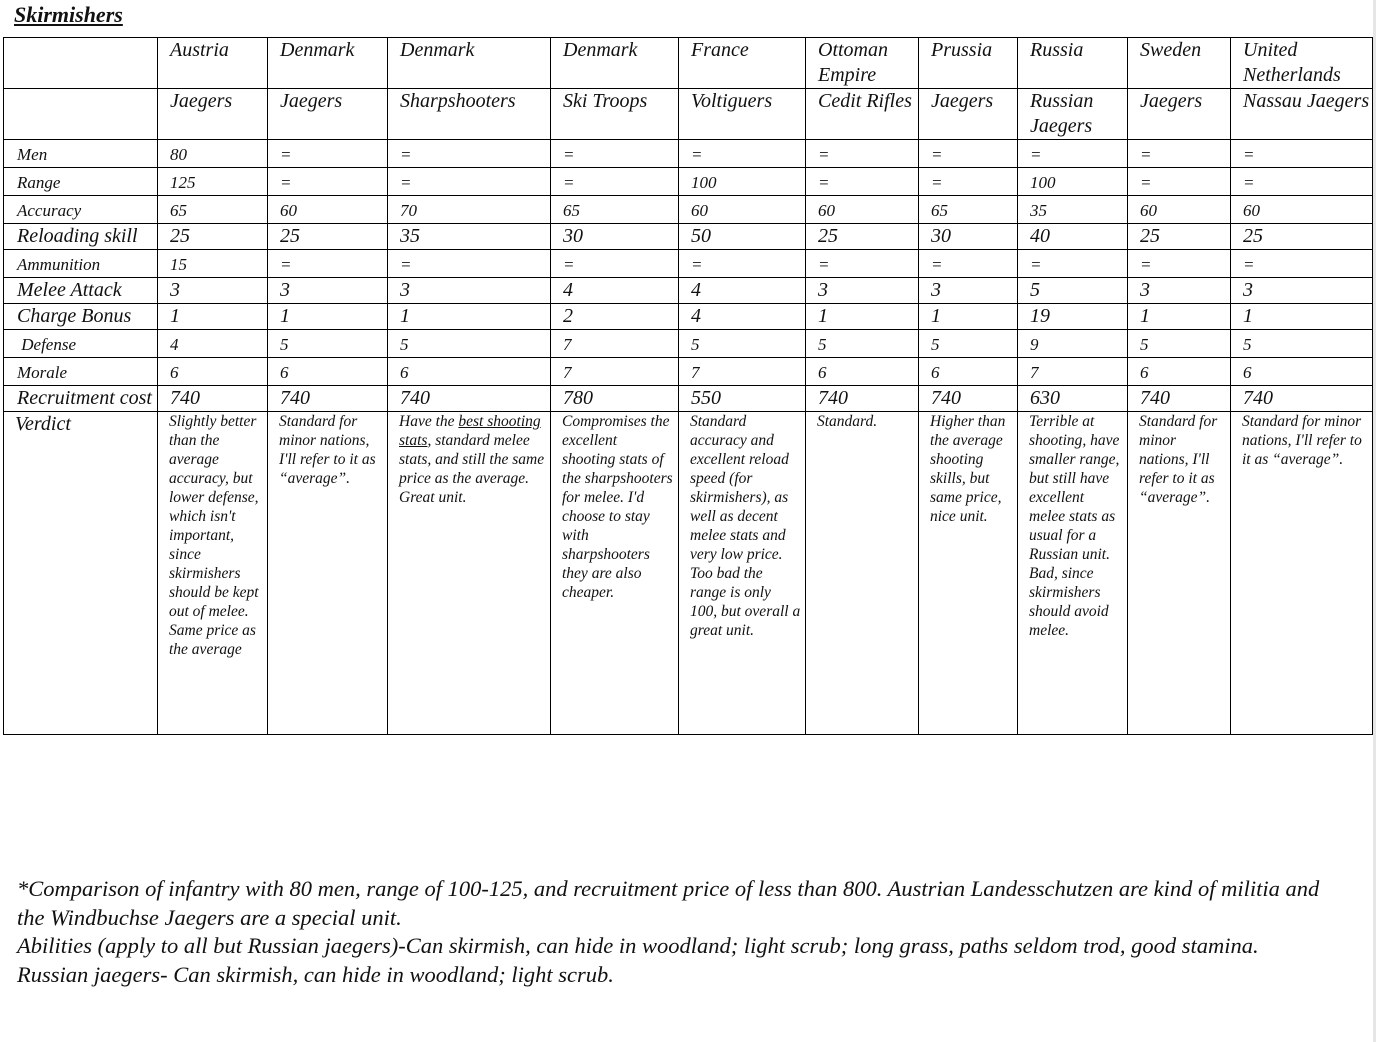 This screenshot has height=1042, width=1376. I want to click on nation-header: Ottoman Empire, so click(862, 63).